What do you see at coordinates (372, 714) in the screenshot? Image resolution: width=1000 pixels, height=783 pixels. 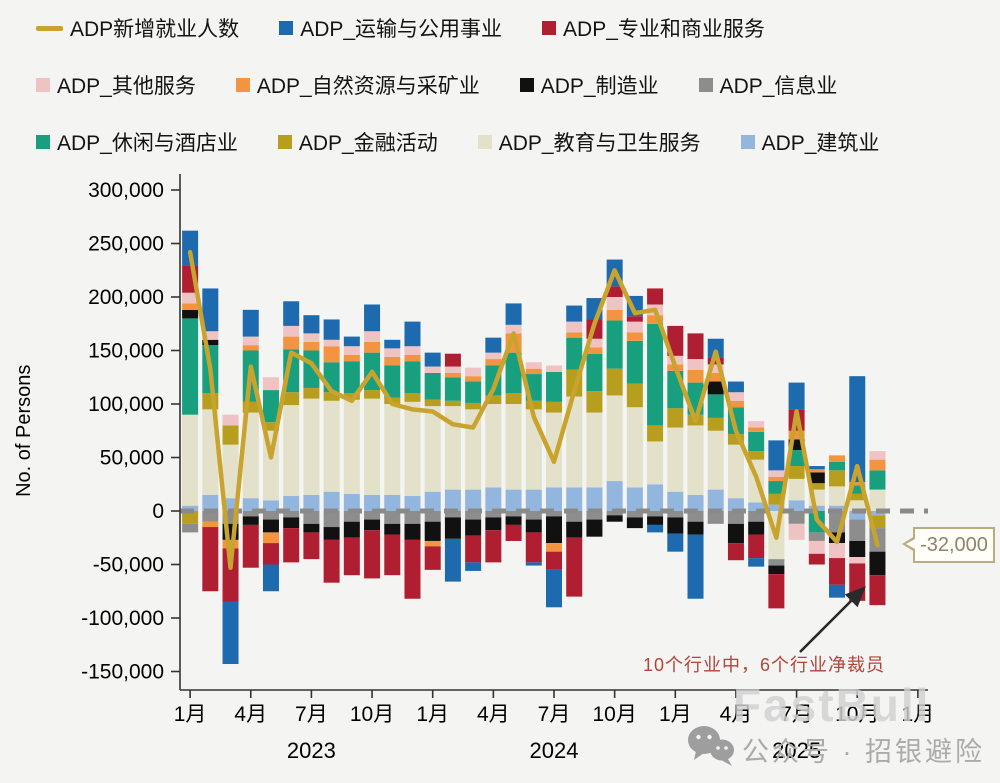 I see `x-tick-label: 10月` at bounding box center [372, 714].